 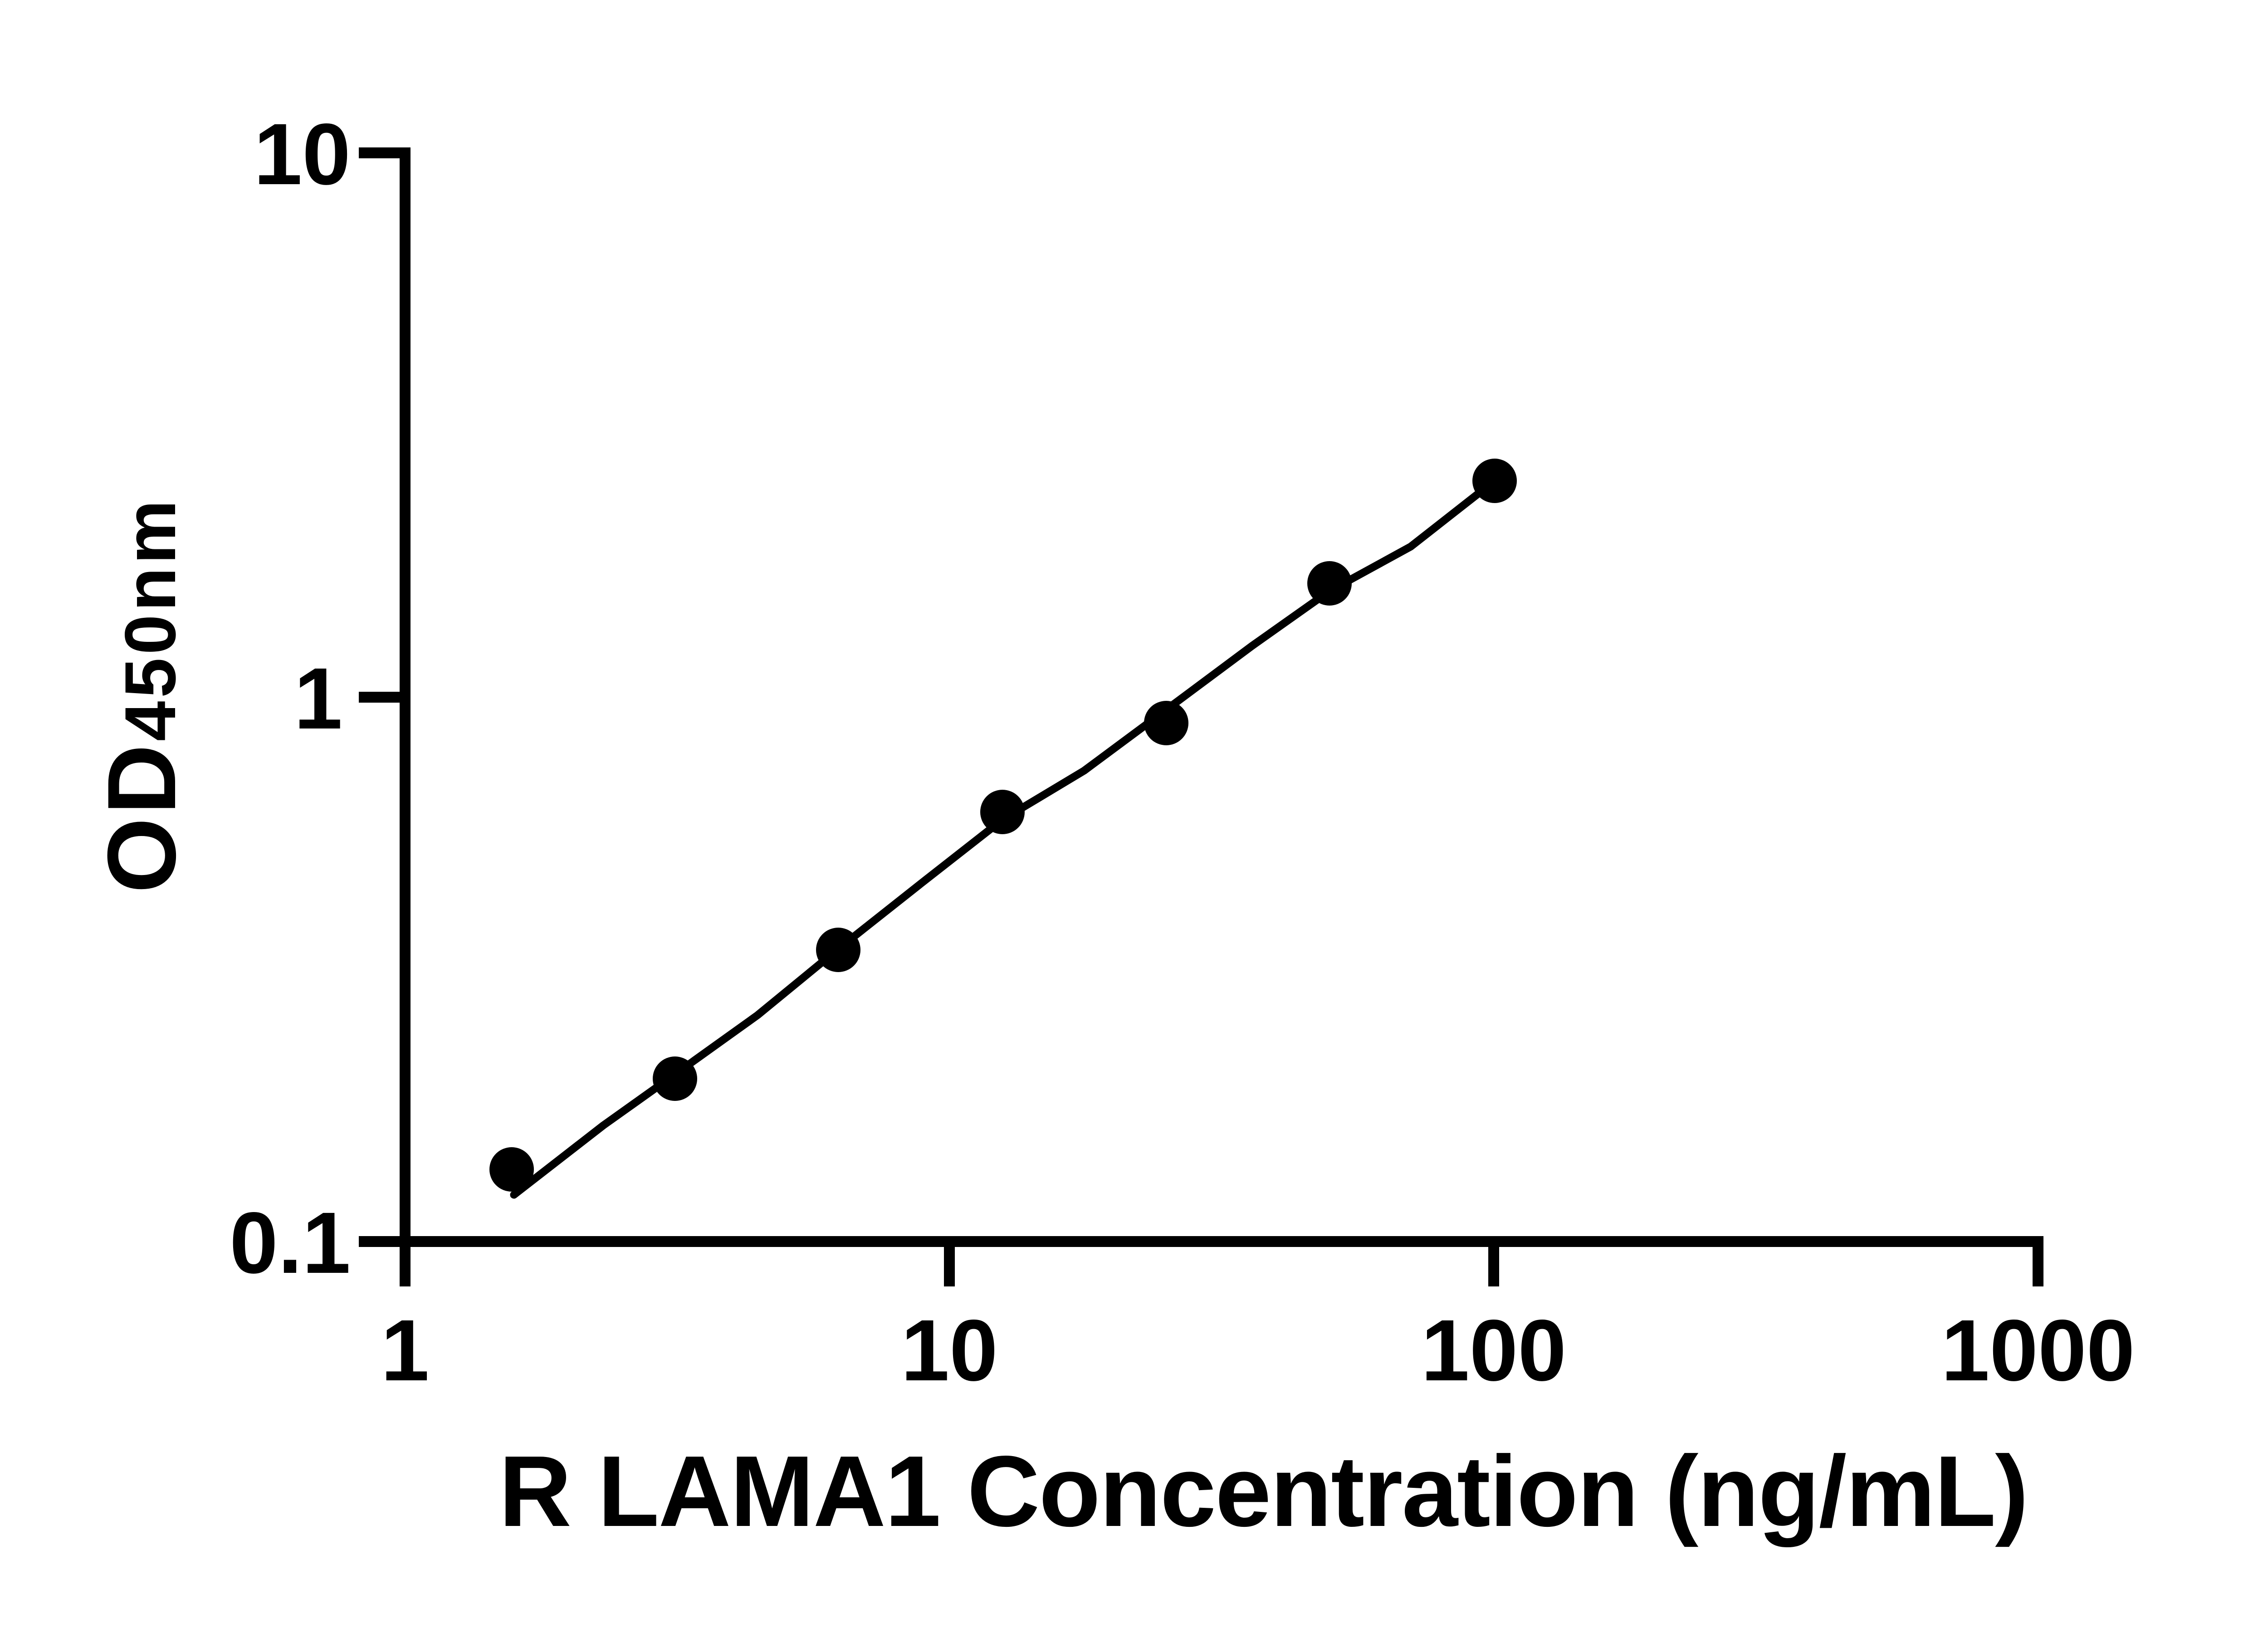 What do you see at coordinates (1494, 1350) in the screenshot?
I see `svg-text: 100` at bounding box center [1494, 1350].